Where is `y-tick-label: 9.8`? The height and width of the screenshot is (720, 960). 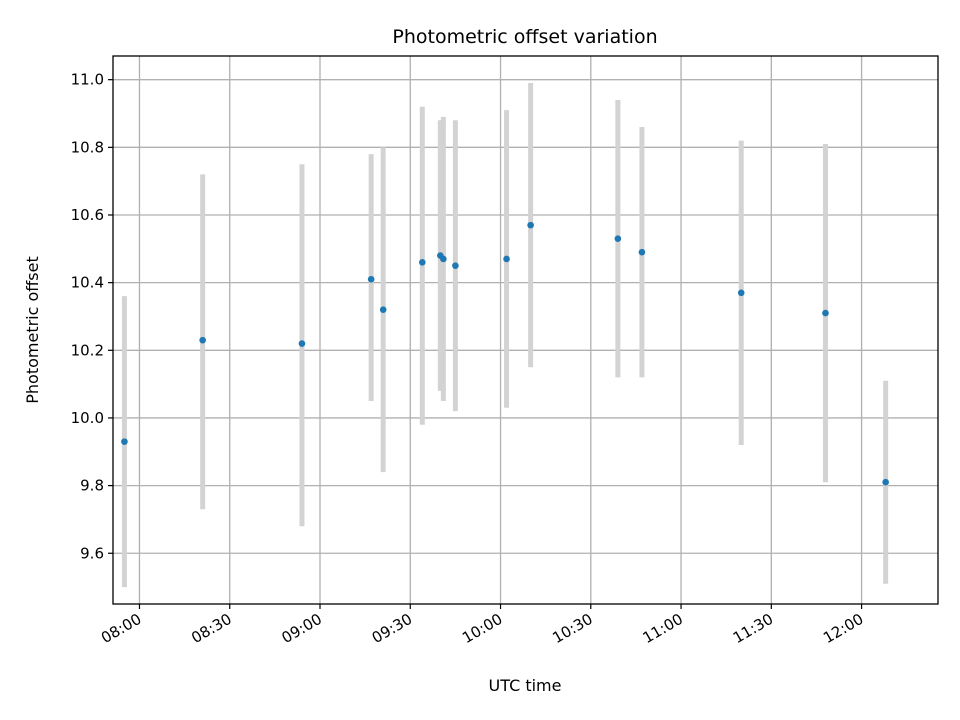 y-tick-label: 9.8 is located at coordinates (92, 486).